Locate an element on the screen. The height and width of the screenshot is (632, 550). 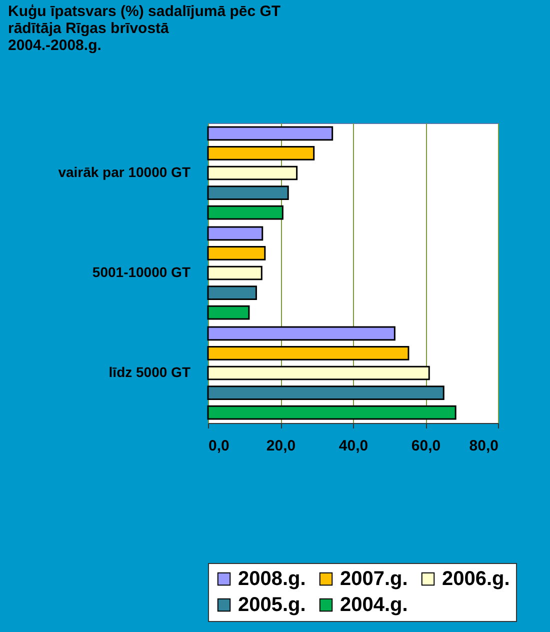
y-tick-label: līdz 5000 GT is located at coordinates (149, 372).